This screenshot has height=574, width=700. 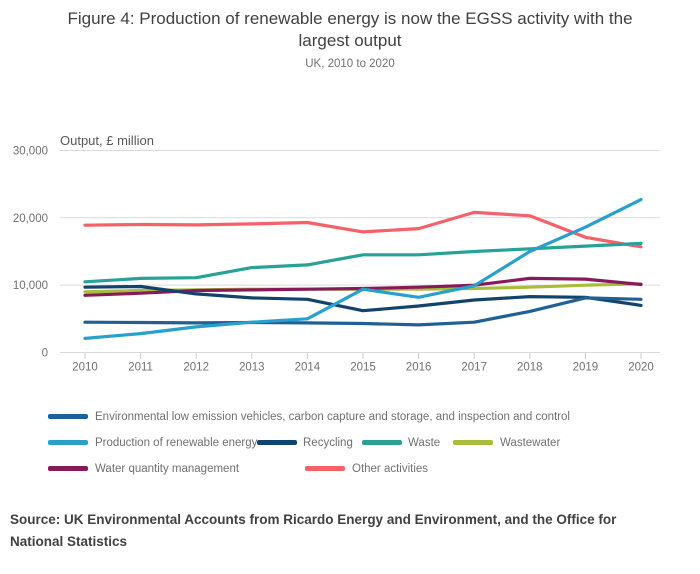 What do you see at coordinates (30, 151) in the screenshot?
I see `y-axis-tick-label: 30,000` at bounding box center [30, 151].